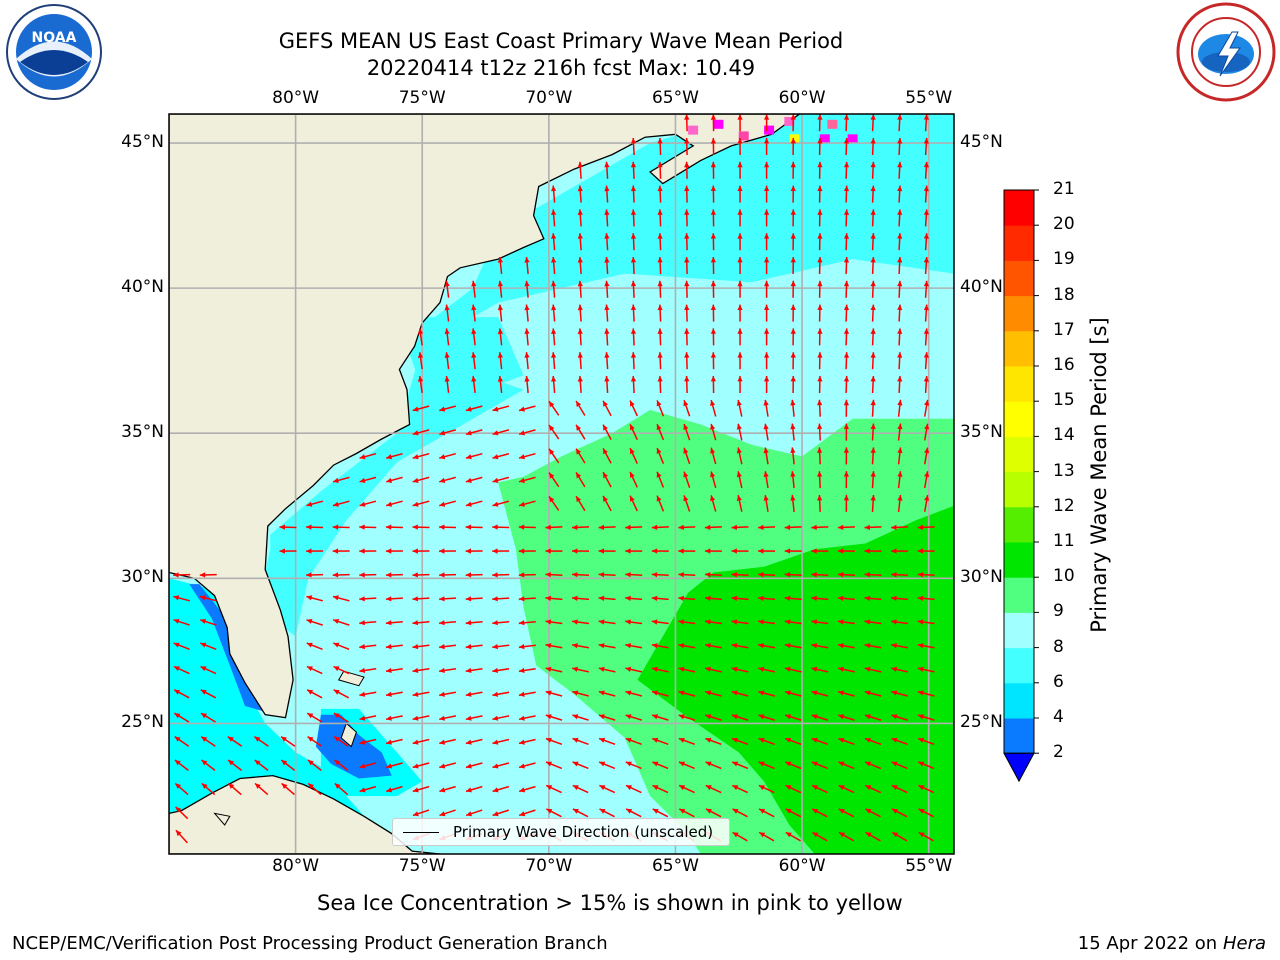  Describe the element at coordinates (142, 577) in the screenshot. I see `lat-label-left: 30°N` at that location.